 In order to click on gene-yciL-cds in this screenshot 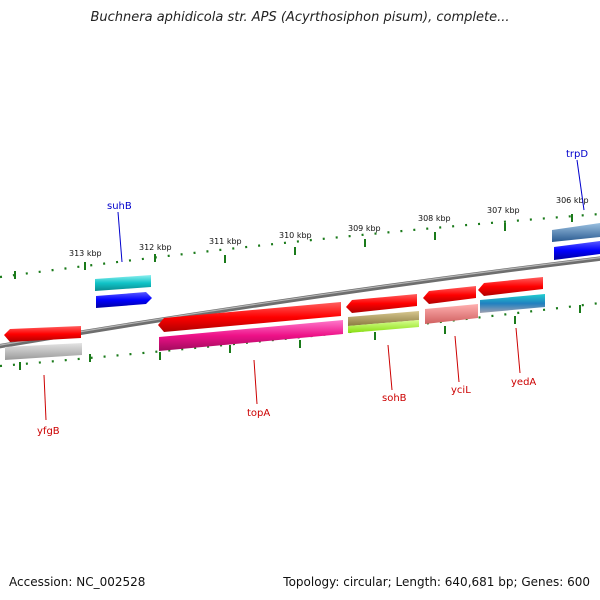, I will do `click(449, 295)`.